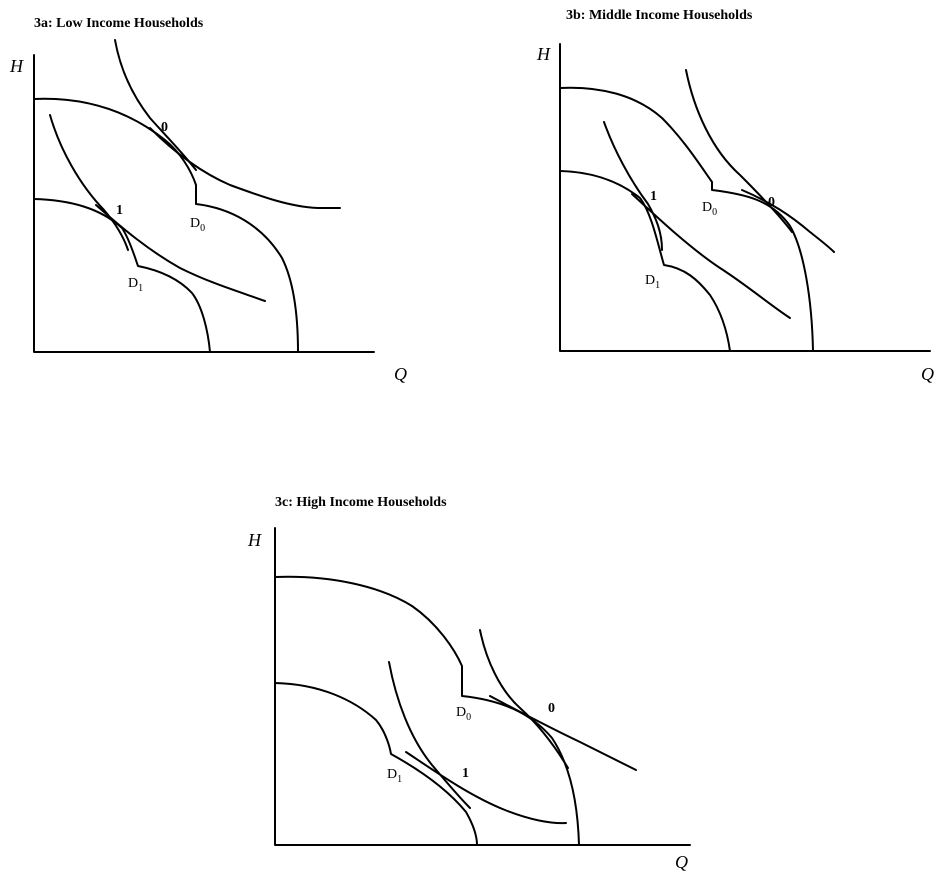 Image resolution: width=945 pixels, height=876 pixels. Describe the element at coordinates (361, 502) in the screenshot. I see `panel-title: 3c: High Income Households` at that location.